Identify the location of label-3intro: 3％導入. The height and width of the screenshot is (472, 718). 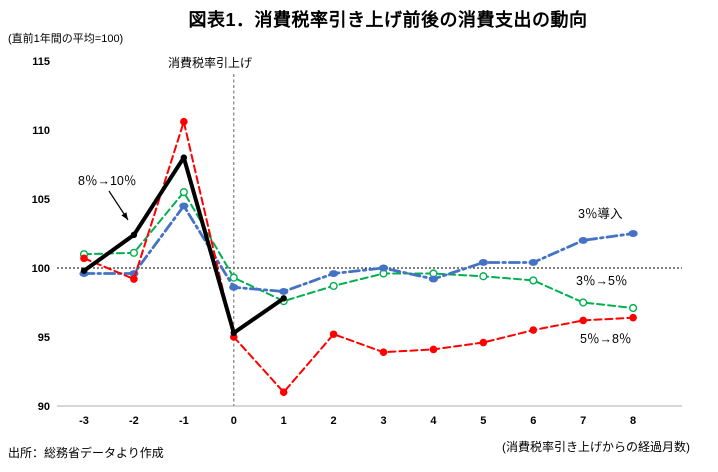
(600, 213).